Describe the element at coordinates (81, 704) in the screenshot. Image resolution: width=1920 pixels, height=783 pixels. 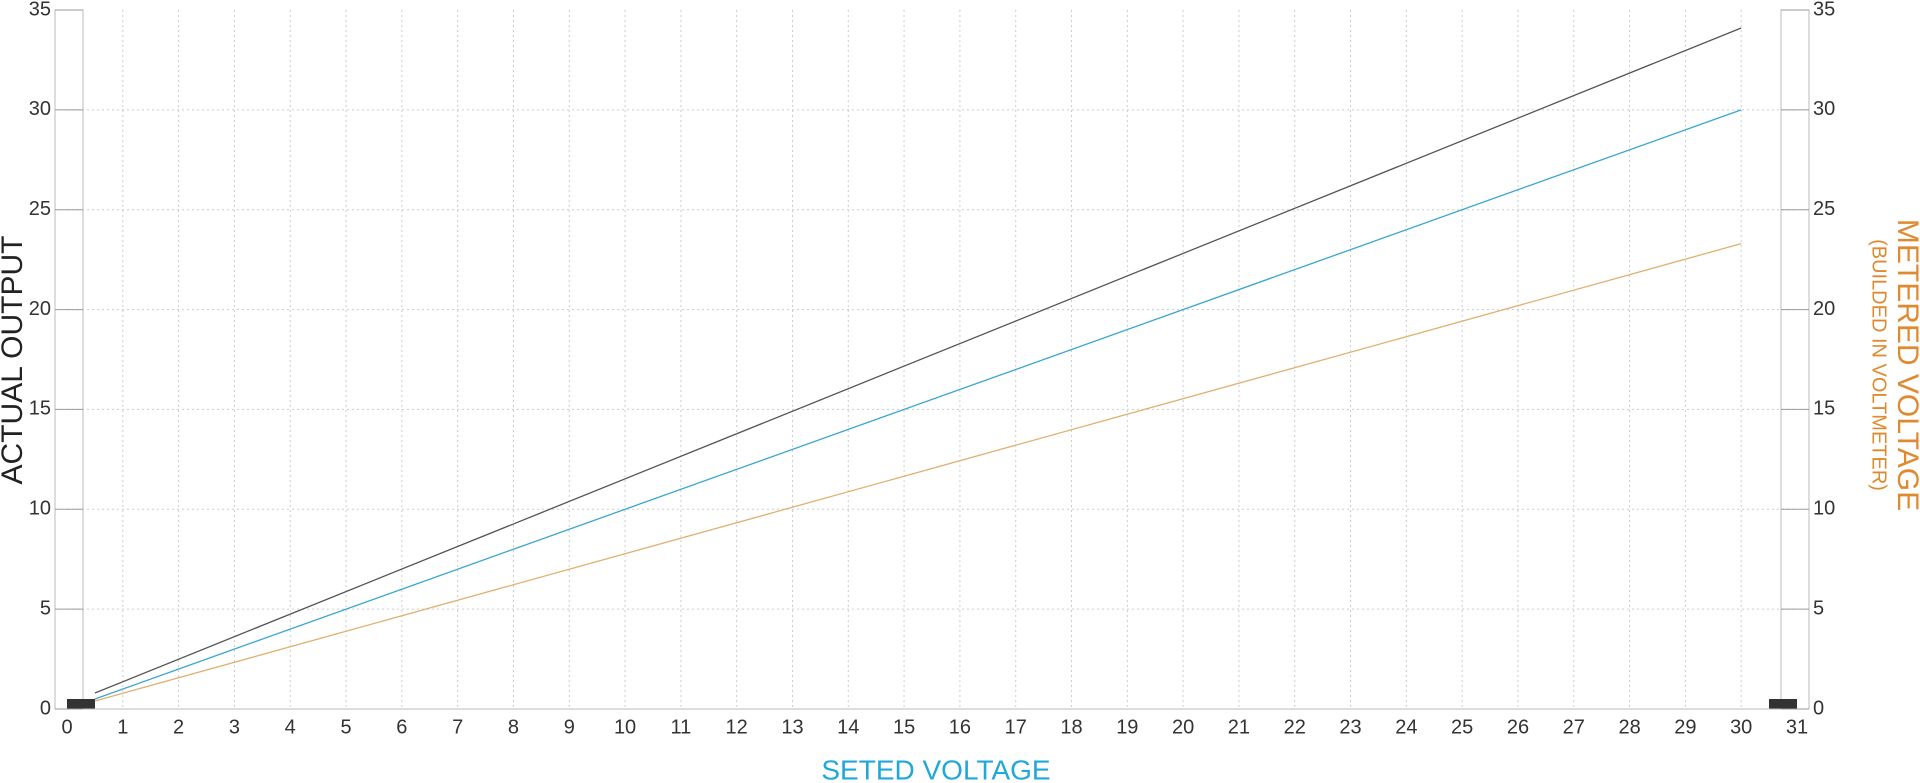
I see `left-foot-block` at that location.